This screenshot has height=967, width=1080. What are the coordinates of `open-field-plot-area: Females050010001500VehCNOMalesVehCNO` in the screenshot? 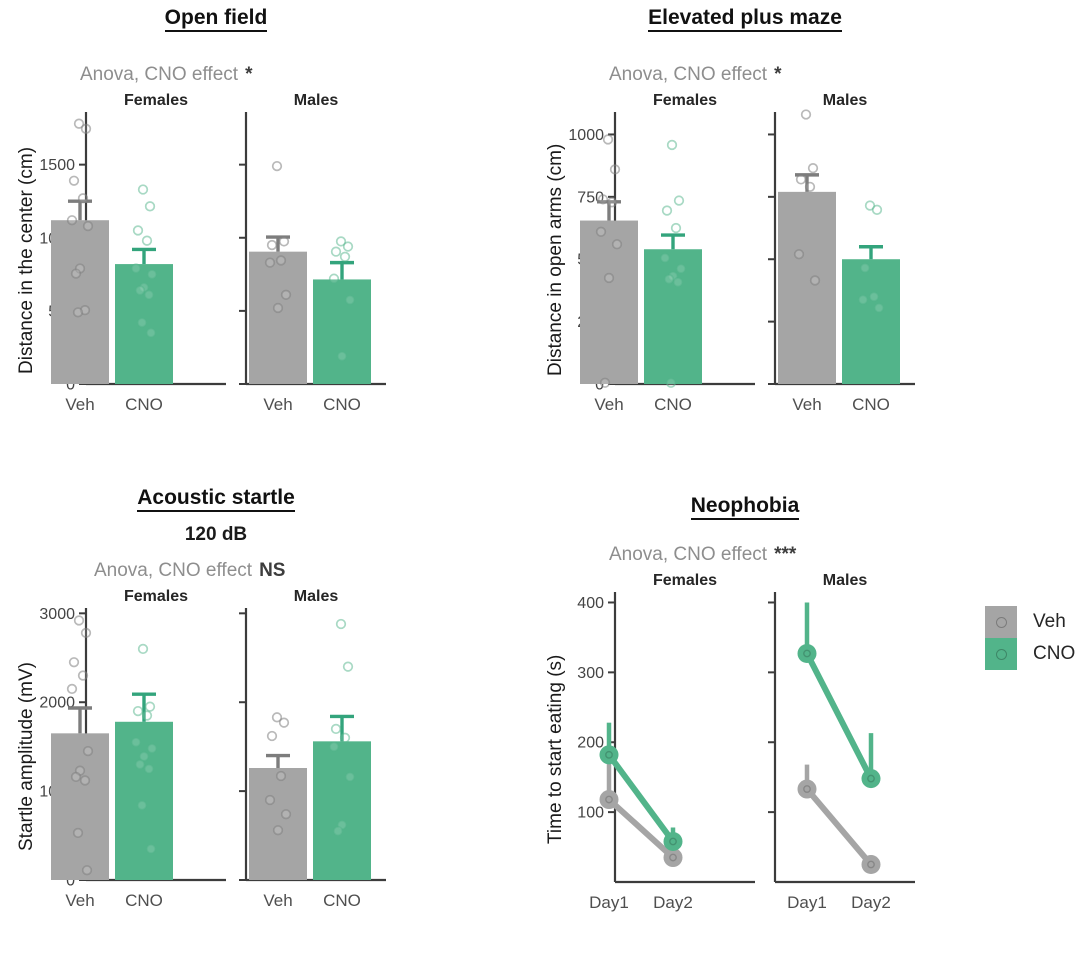 It's located at (214, 260).